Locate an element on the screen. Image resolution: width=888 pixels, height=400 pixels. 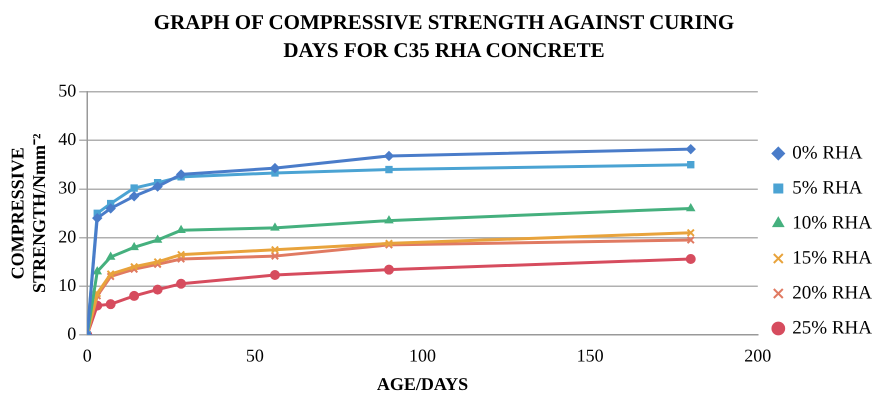
legend-label: 25% RHA is located at coordinates (832, 327).